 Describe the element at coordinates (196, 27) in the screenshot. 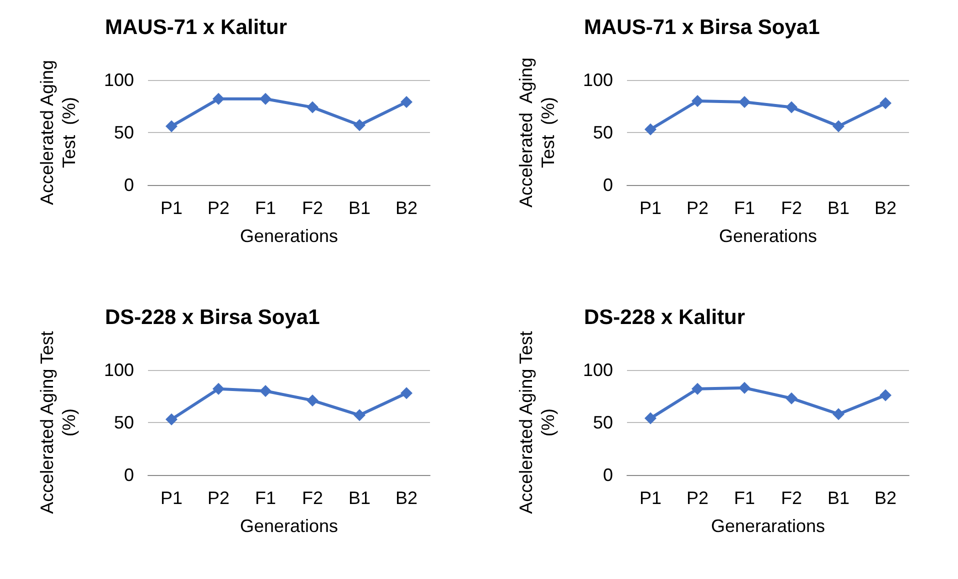

I see `chart-title: MAUS-71 x Kalitur` at that location.